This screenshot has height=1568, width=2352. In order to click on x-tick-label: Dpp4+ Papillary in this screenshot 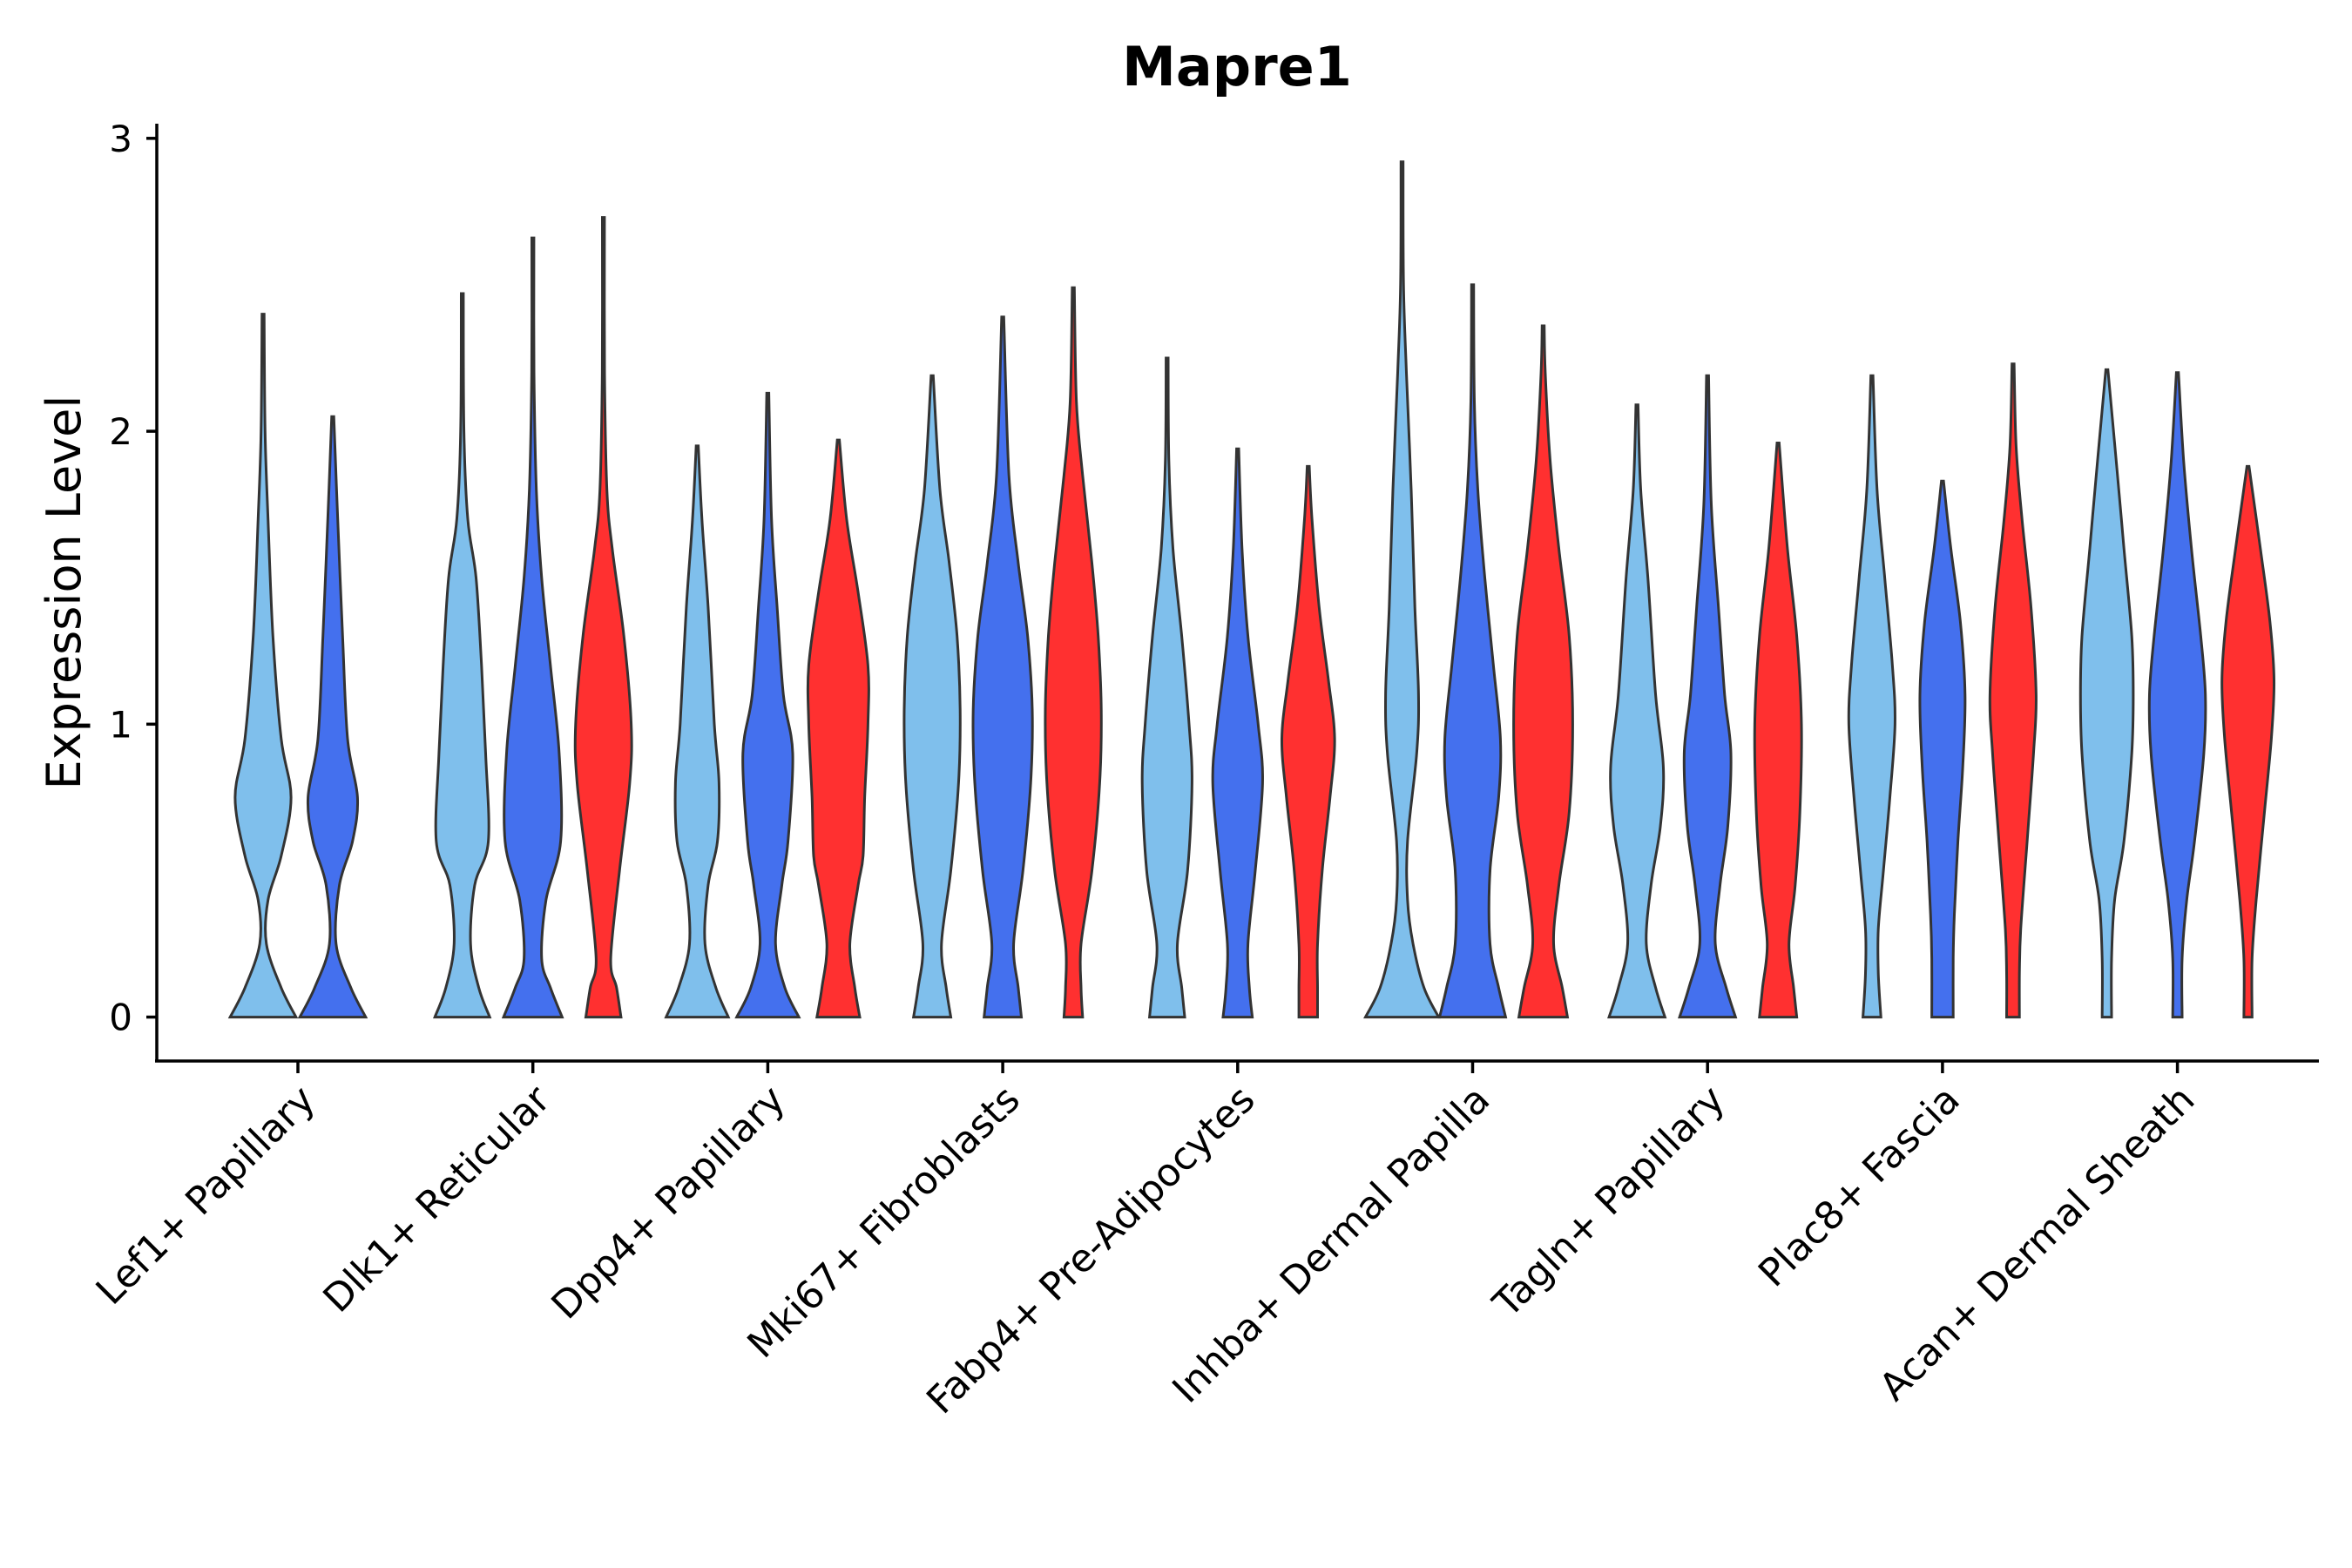, I will do `click(669, 1203)`.